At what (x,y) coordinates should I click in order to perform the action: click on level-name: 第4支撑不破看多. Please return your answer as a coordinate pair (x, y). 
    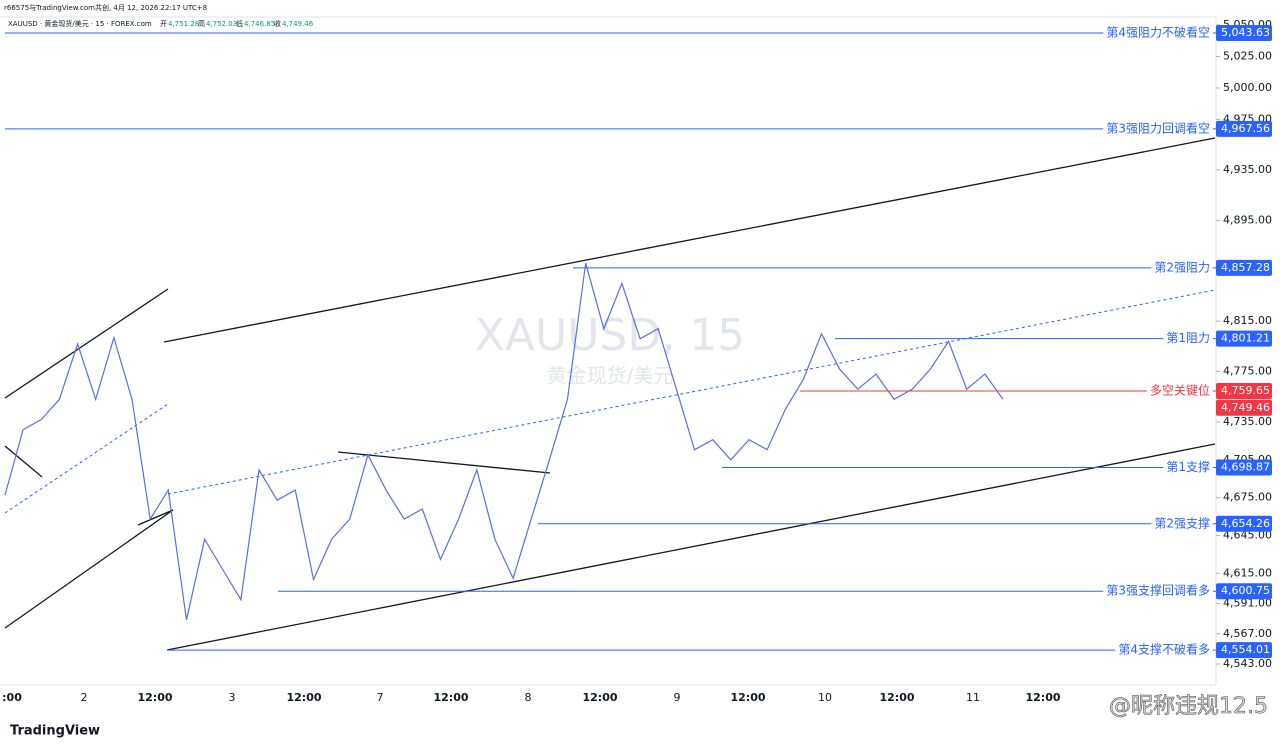
    Looking at the image, I should click on (1164, 649).